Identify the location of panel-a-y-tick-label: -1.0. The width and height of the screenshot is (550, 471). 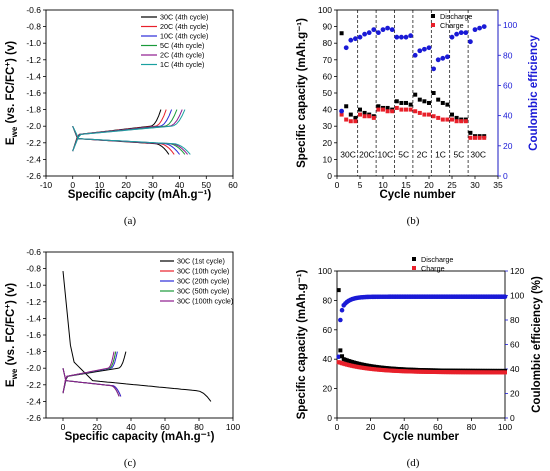
(33, 43).